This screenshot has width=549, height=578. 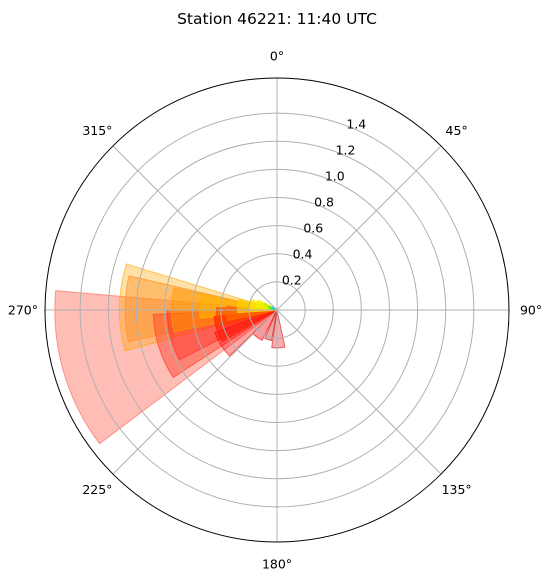 What do you see at coordinates (335, 176) in the screenshot?
I see `r-tick-label: 1.0` at bounding box center [335, 176].